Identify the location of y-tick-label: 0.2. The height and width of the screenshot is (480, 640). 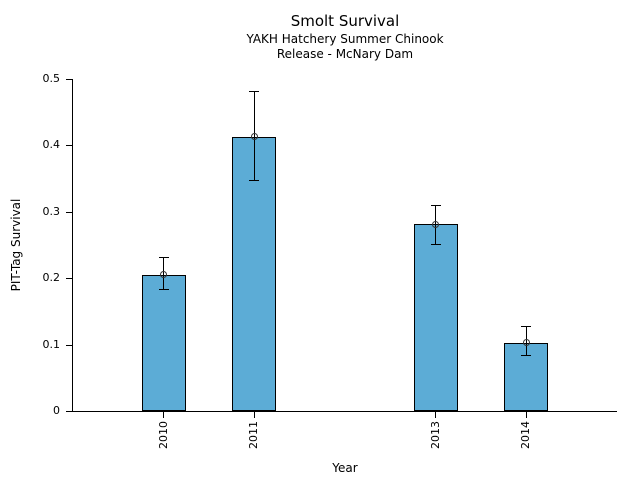
(51, 278).